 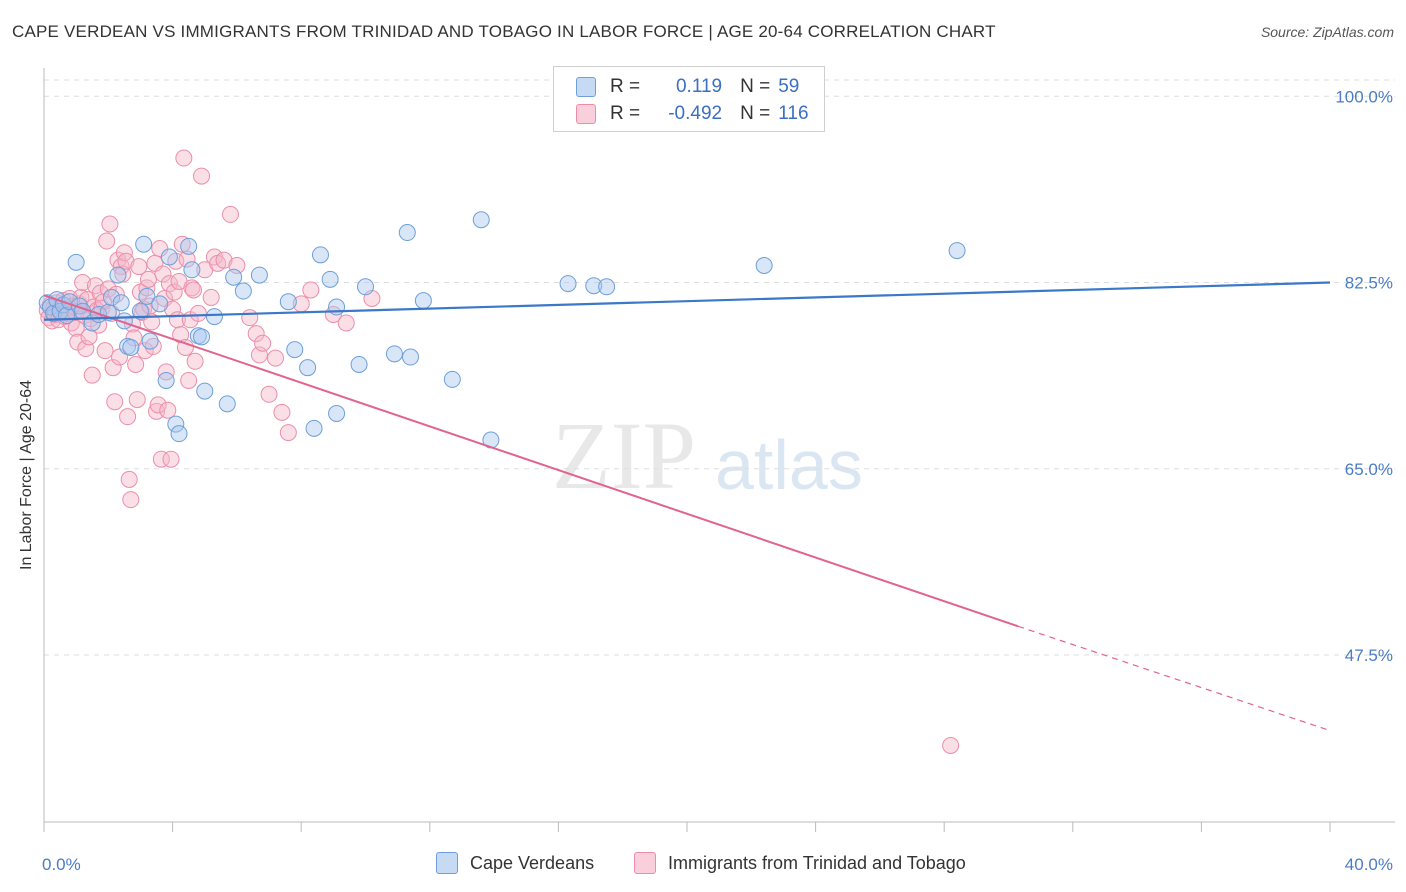 I want to click on watermark-atlas: atlas, so click(x=789, y=465).